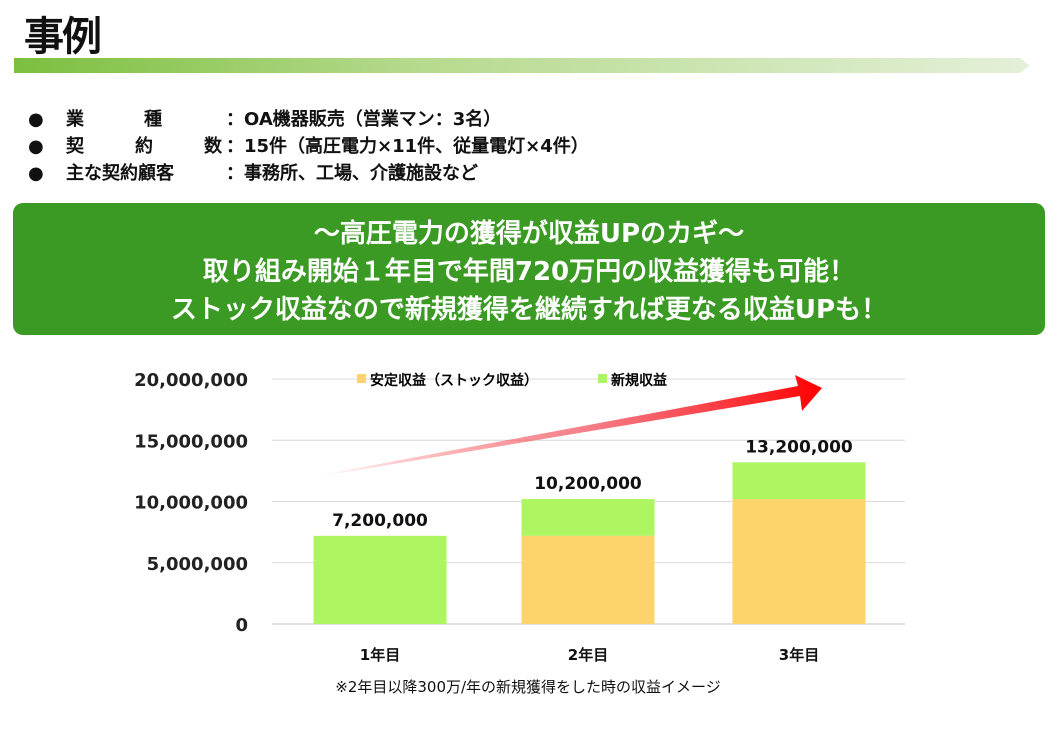 The width and height of the screenshot is (1056, 734). Describe the element at coordinates (380, 521) in the screenshot. I see `data-label: 7,200,000` at that location.